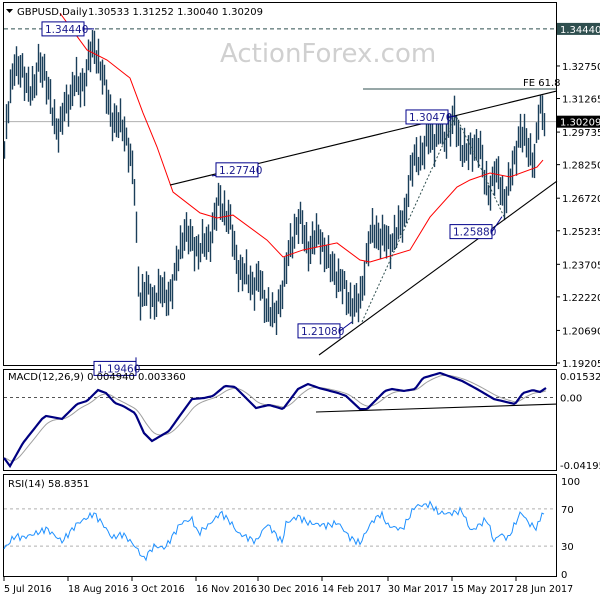  Describe the element at coordinates (581, 298) in the screenshot. I see `price-tick-label: 1.22220` at that location.